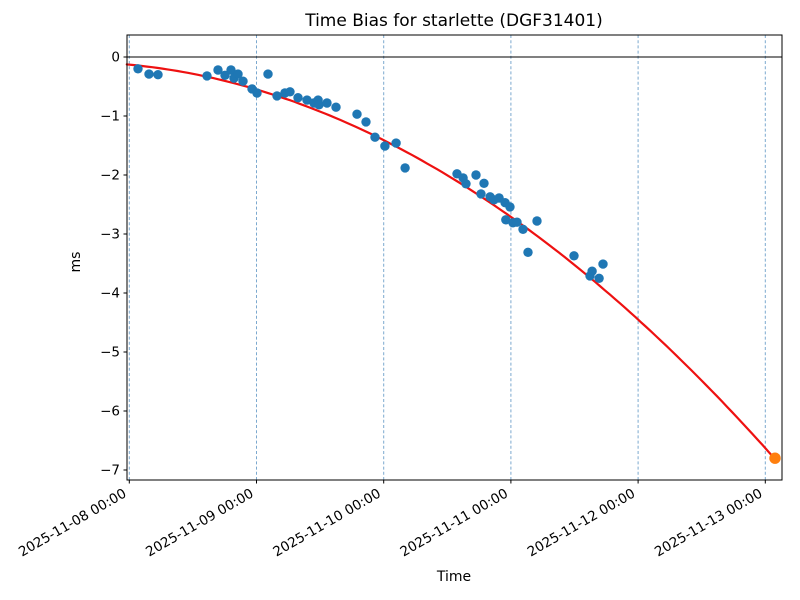  Describe the element at coordinates (775, 458) in the screenshot. I see `predicted-point` at that location.